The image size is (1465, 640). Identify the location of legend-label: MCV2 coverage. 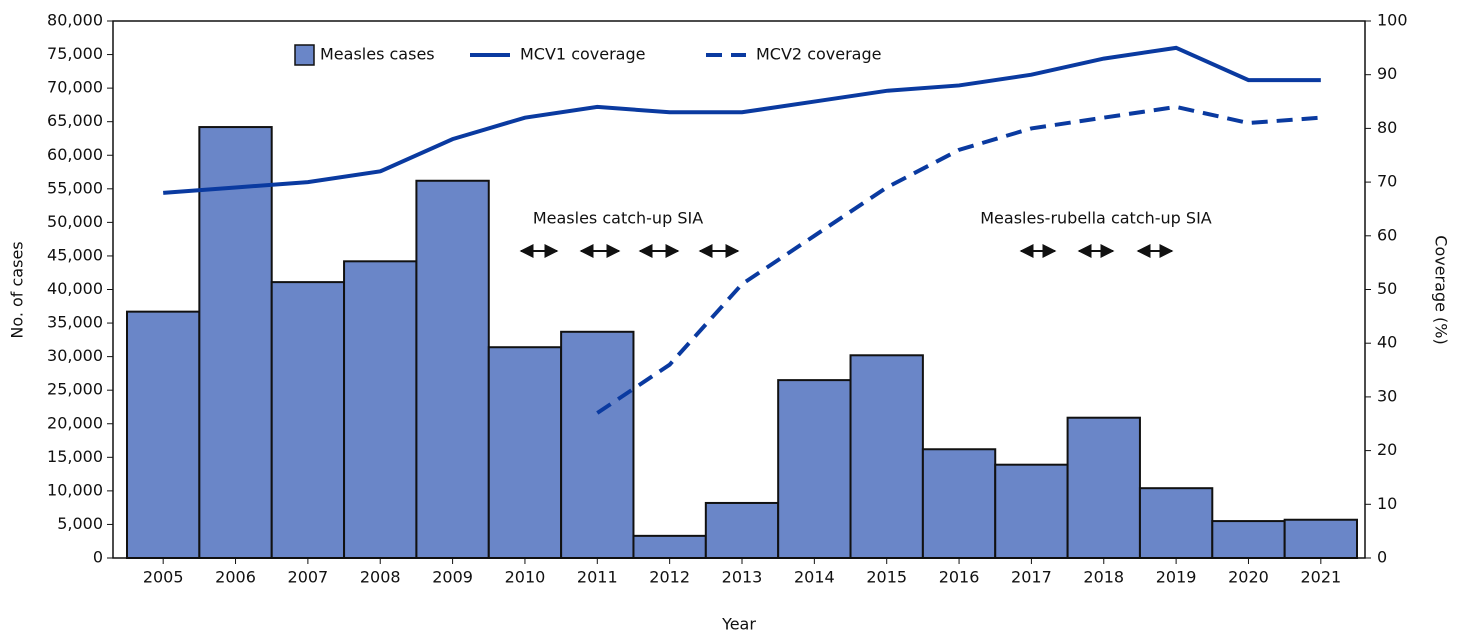
(818, 54).